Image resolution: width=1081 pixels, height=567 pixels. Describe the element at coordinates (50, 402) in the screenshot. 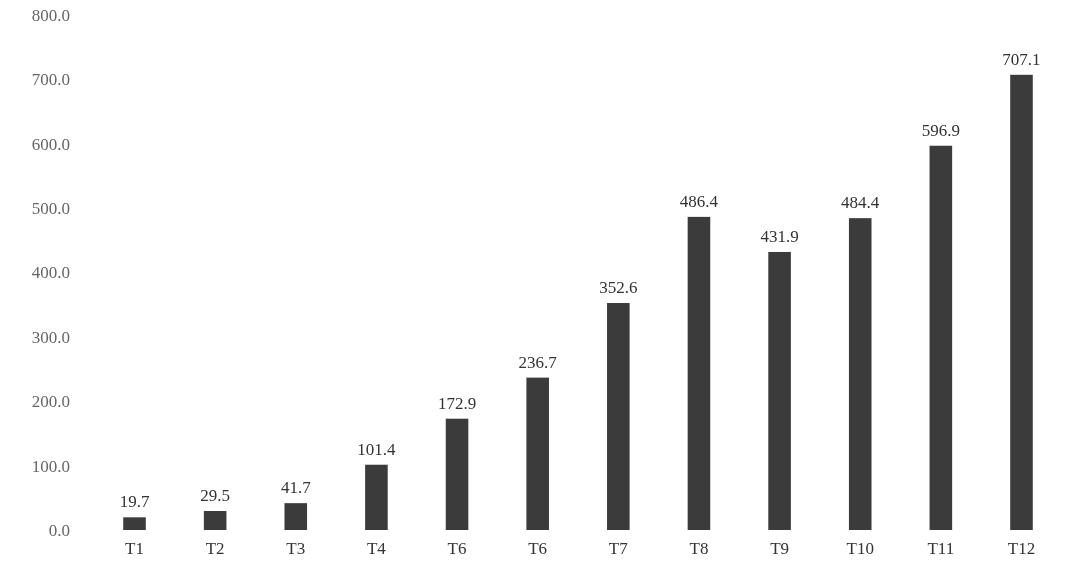

I see `y-tick-label: 200.0` at that location.